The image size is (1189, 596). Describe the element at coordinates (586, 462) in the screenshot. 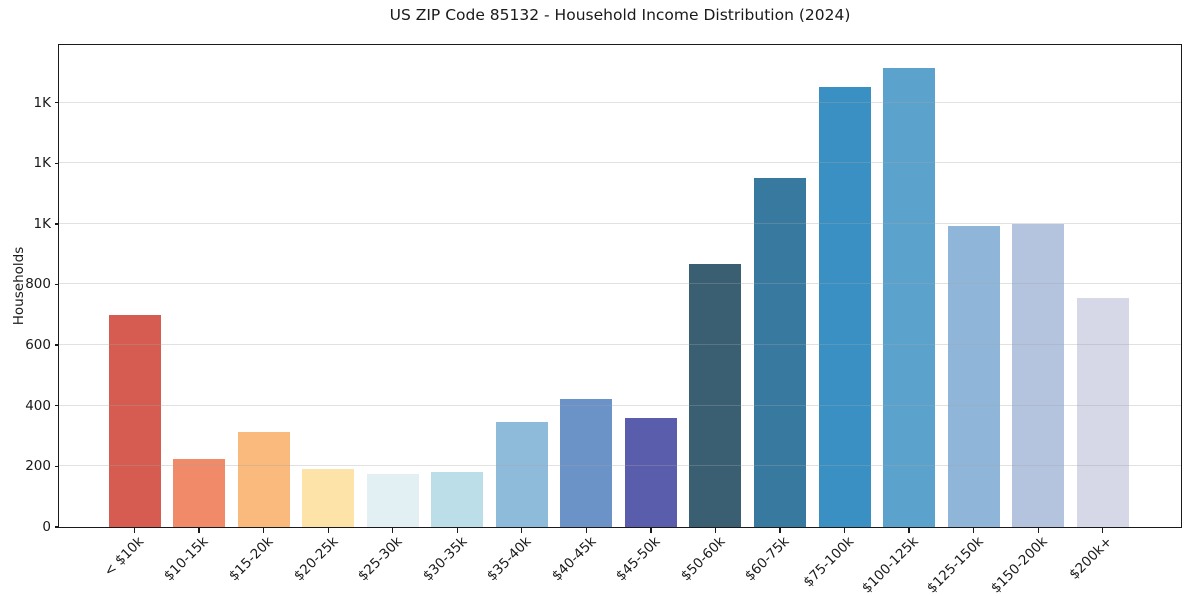

I see `bar-$40-45k` at that location.